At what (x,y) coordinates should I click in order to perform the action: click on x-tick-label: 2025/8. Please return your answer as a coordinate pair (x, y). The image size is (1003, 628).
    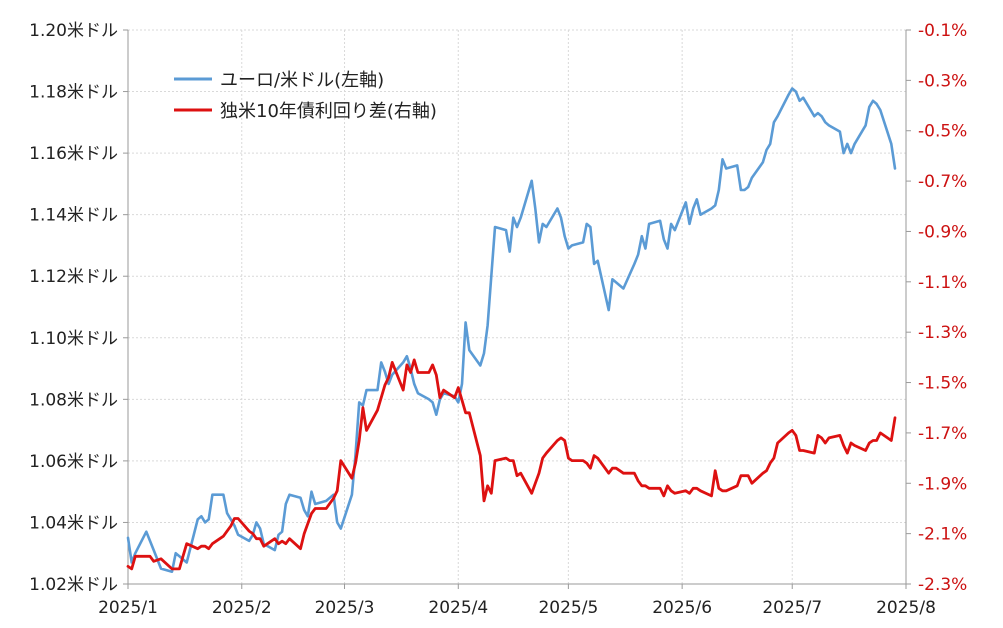
    Looking at the image, I should click on (906, 608).